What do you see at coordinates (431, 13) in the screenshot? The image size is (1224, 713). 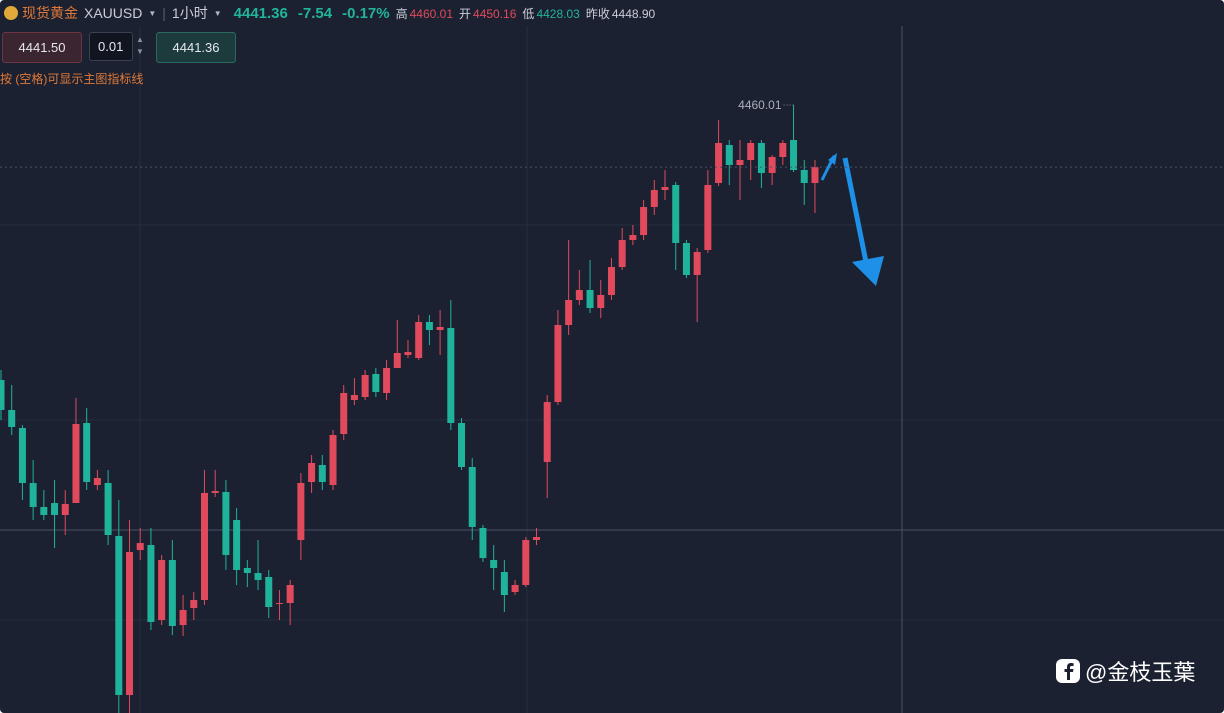 I see `stat-value: 4460.01` at bounding box center [431, 13].